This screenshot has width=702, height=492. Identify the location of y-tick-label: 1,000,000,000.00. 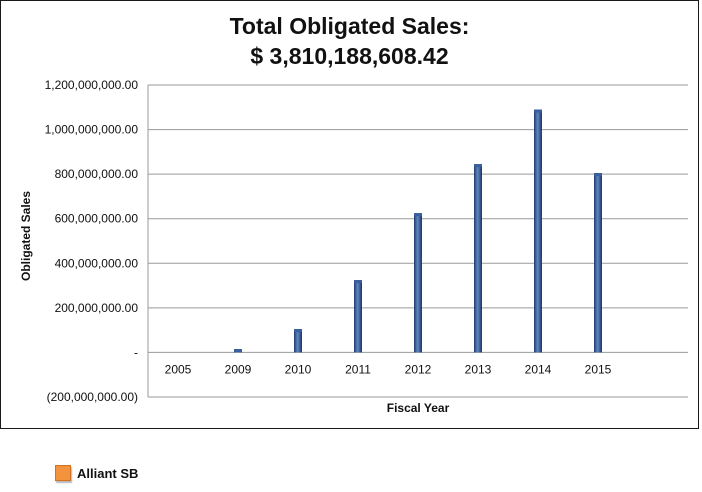
(92, 130).